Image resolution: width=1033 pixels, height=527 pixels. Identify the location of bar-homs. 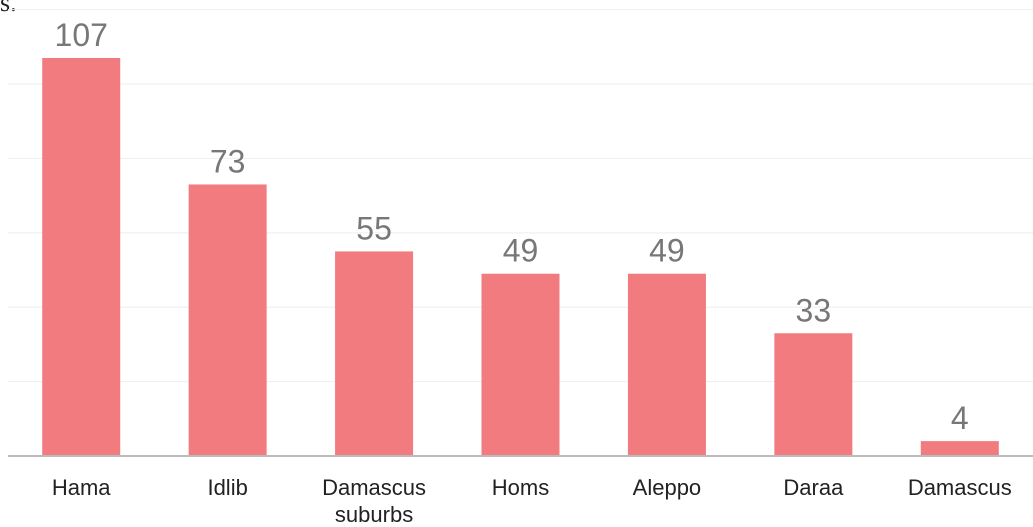
(520, 364).